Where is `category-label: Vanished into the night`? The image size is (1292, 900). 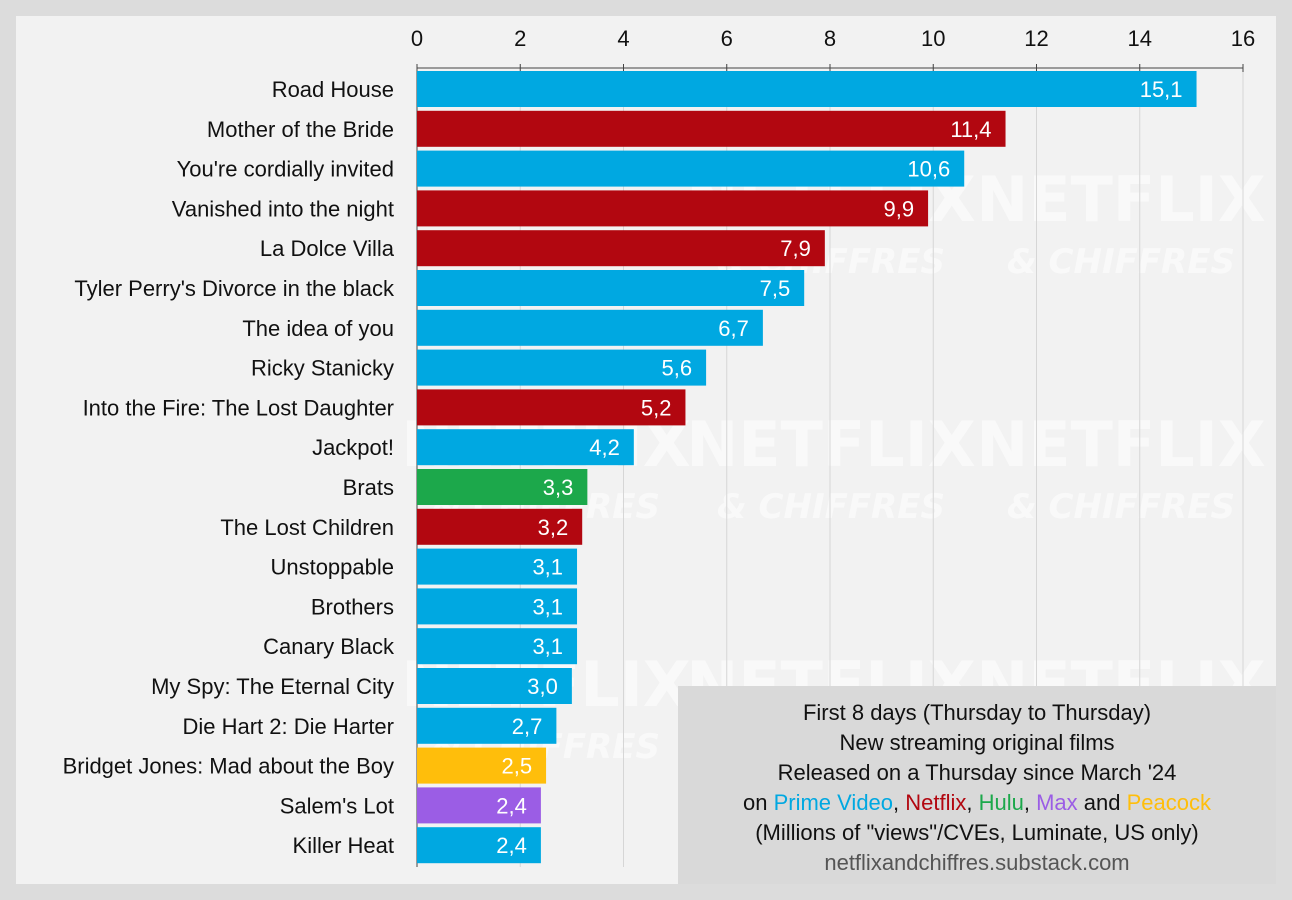 category-label: Vanished into the night is located at coordinates (283, 208).